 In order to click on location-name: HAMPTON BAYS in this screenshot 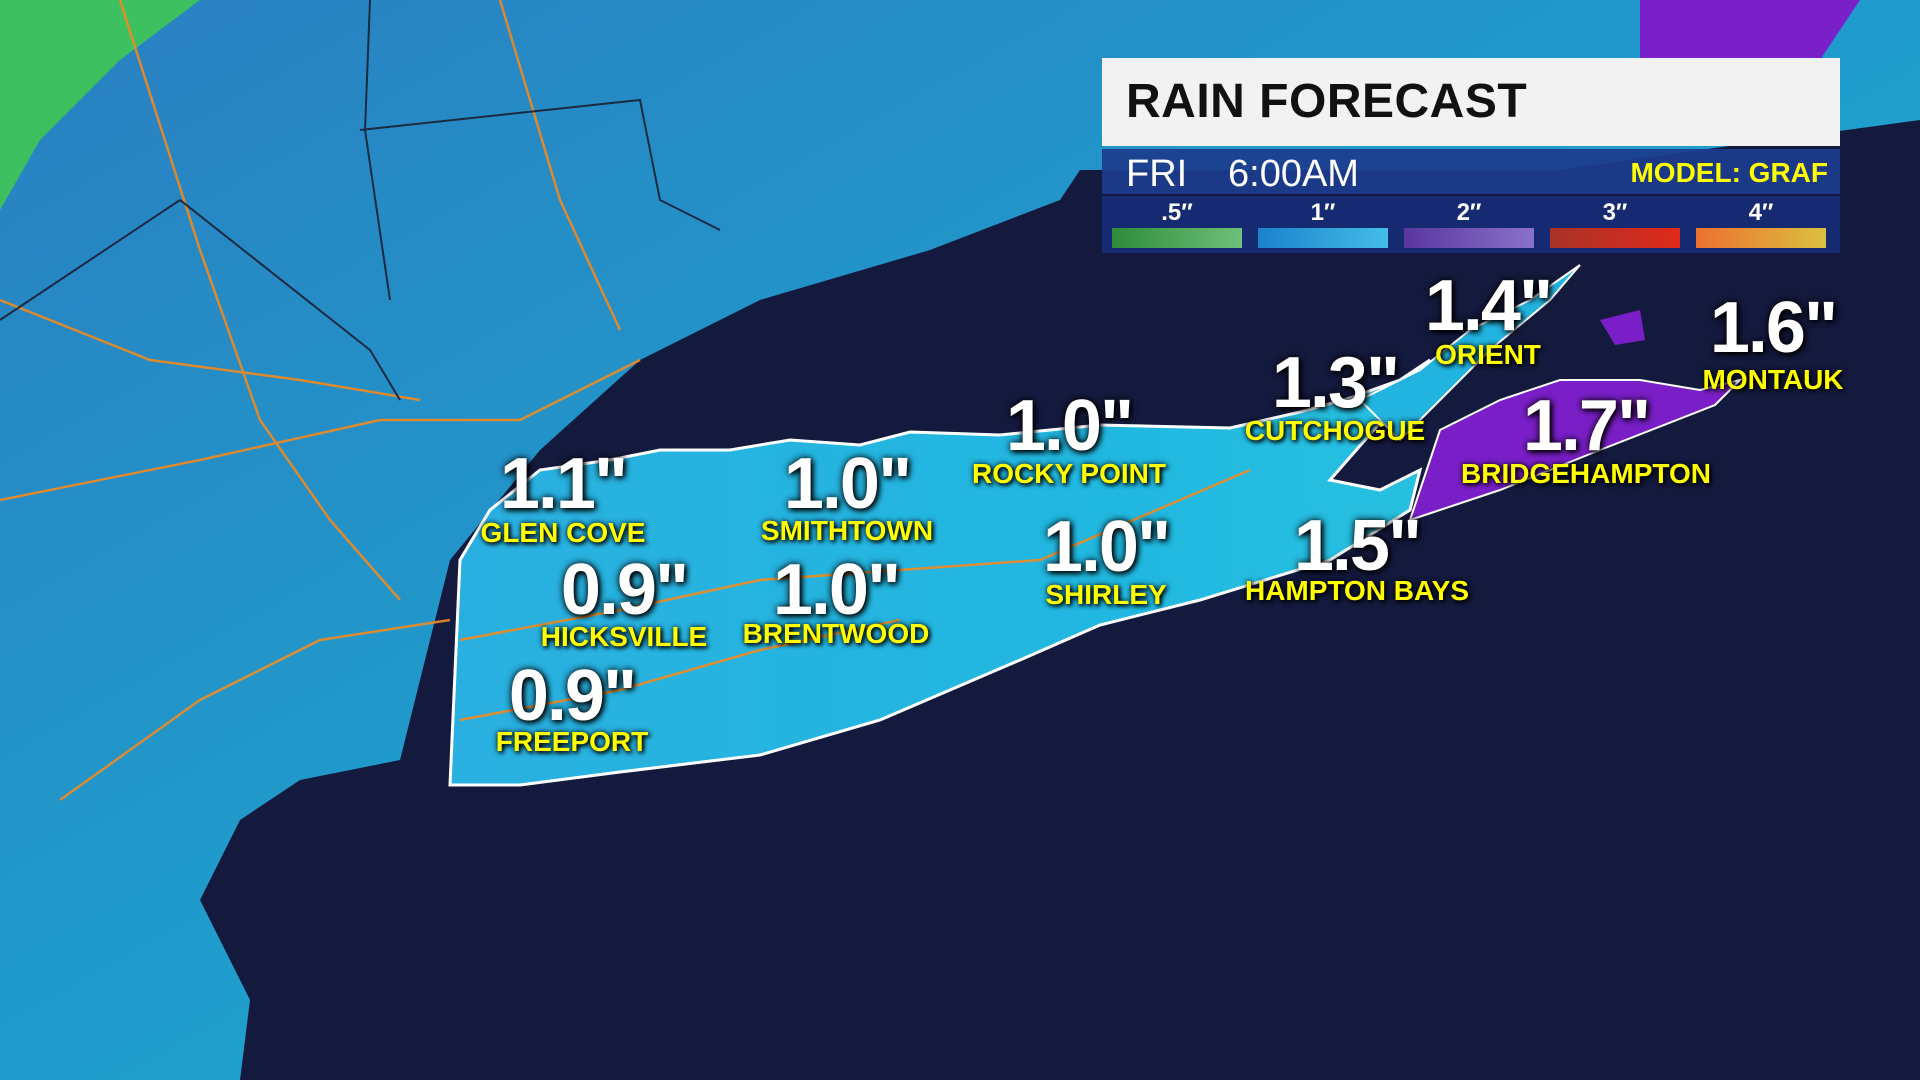, I will do `click(1357, 590)`.